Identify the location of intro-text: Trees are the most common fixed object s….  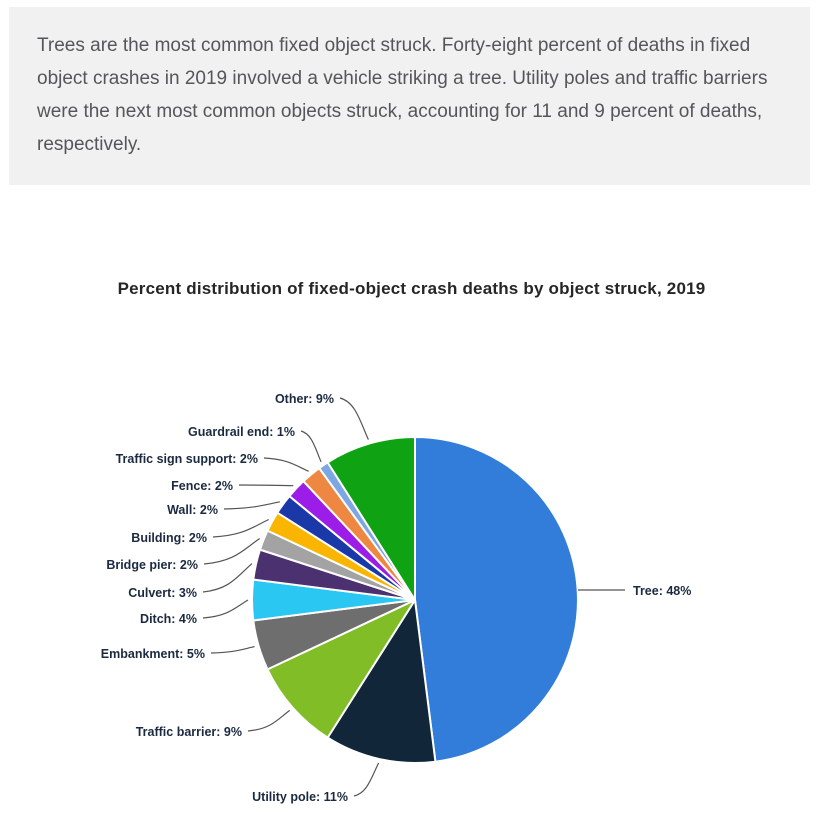
(402, 95).